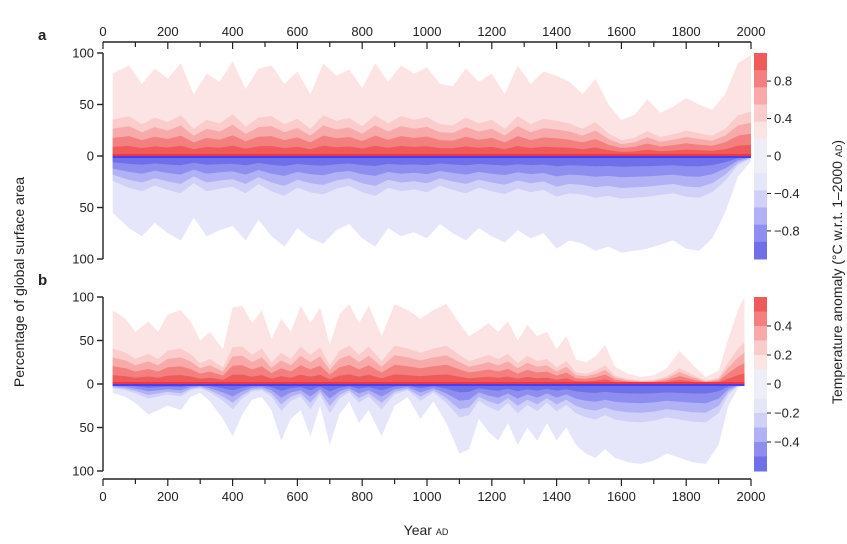 The width and height of the screenshot is (847, 544). I want to click on colorbar-b: 0.4 0.2 0 −0.2 −0.4, so click(777, 384).